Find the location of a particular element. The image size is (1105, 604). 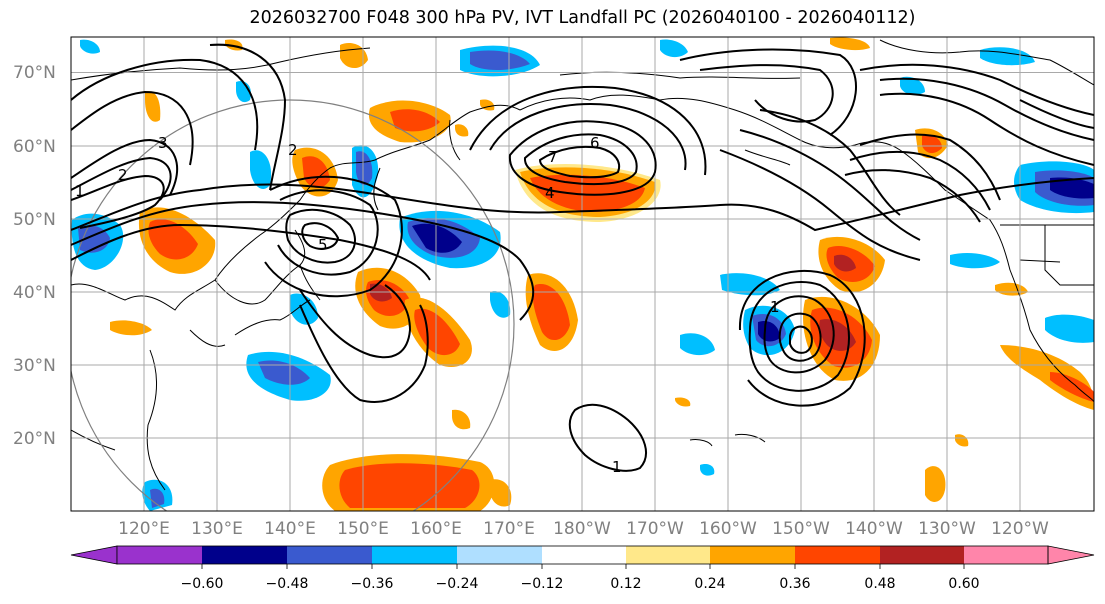

contour-label: 3 is located at coordinates (163, 143).